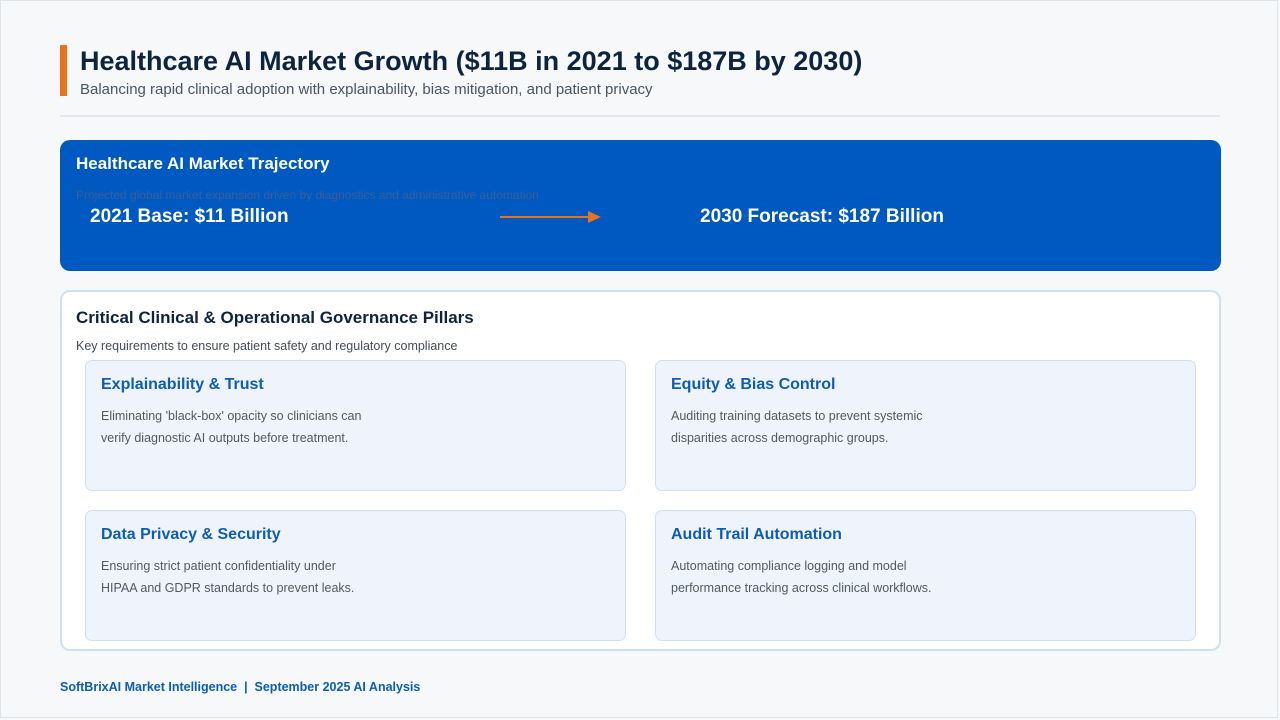  What do you see at coordinates (640, 116) in the screenshot?
I see `header-divider` at bounding box center [640, 116].